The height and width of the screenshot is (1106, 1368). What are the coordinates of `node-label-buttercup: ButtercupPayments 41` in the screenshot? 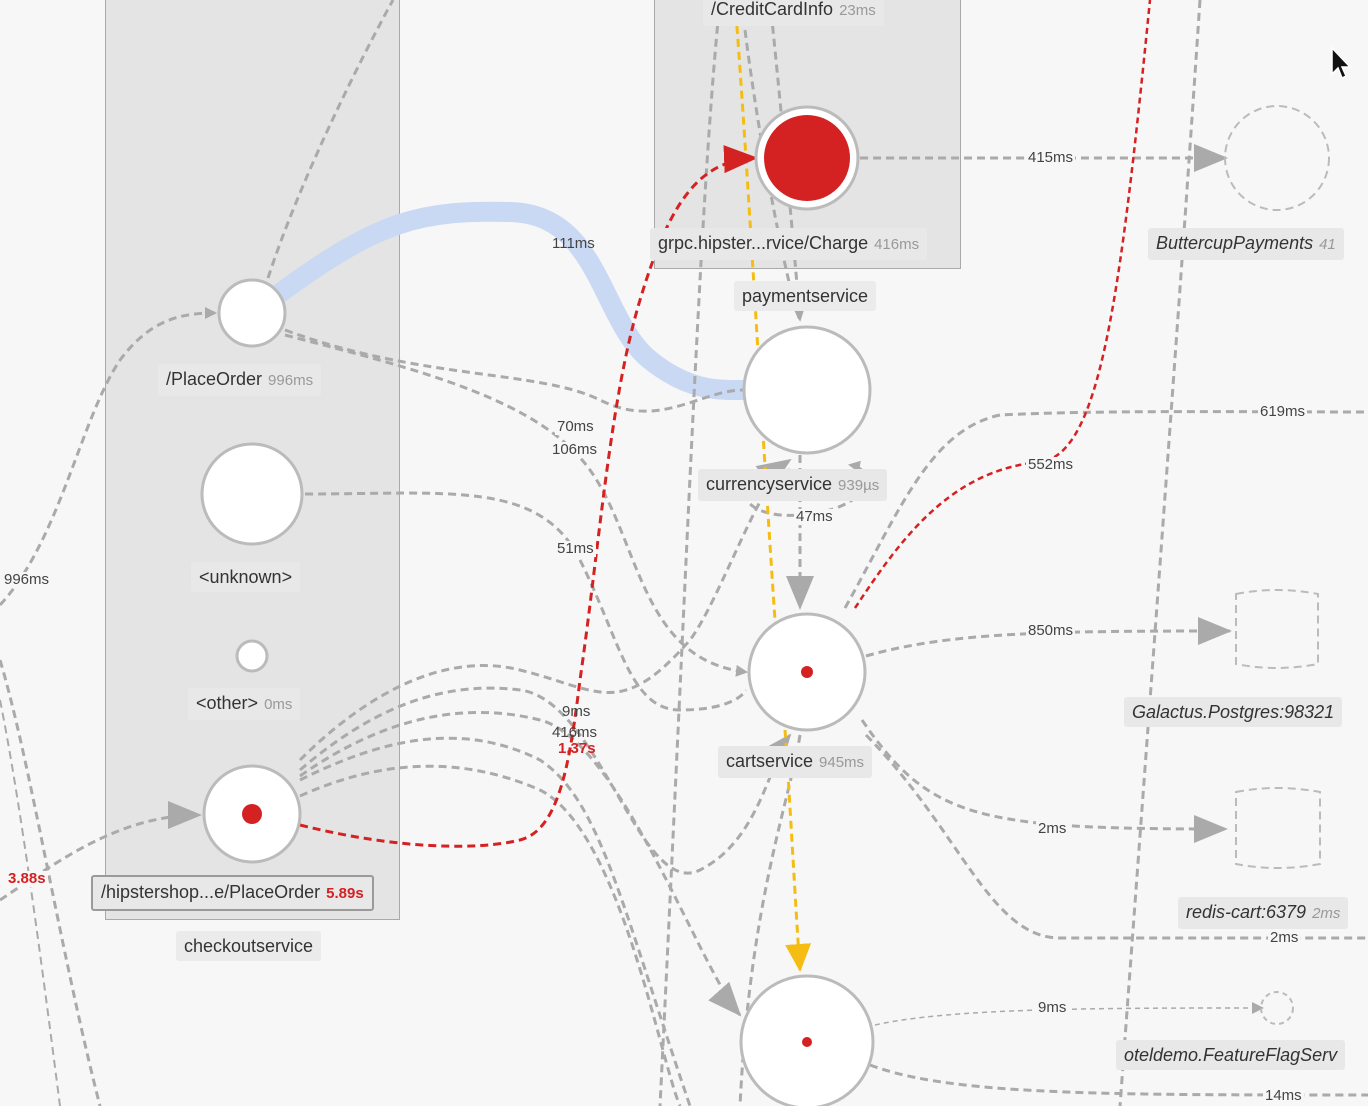 It's located at (1246, 244).